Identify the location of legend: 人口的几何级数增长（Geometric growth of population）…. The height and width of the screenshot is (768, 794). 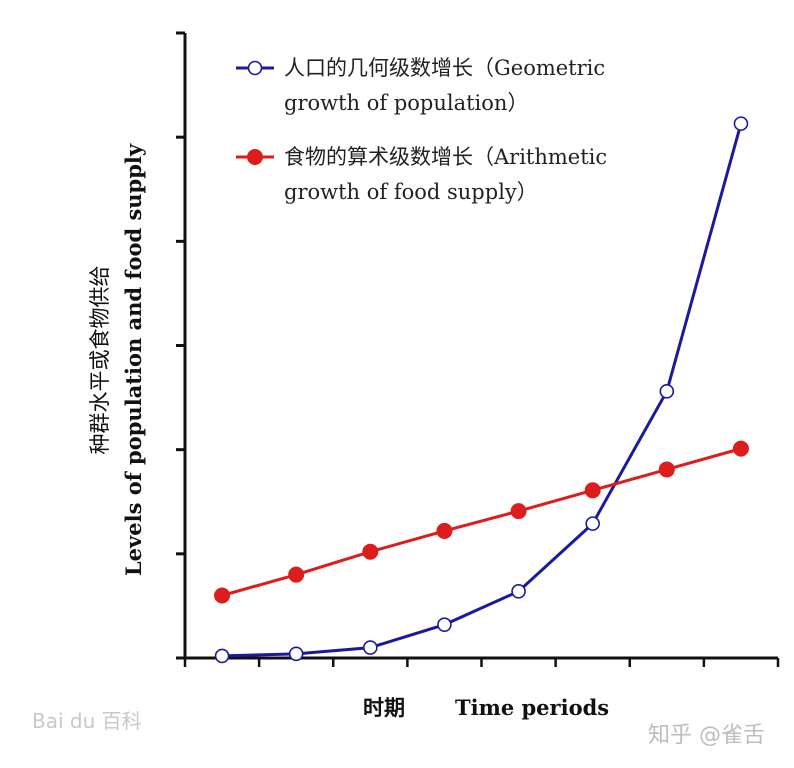
(421, 130).